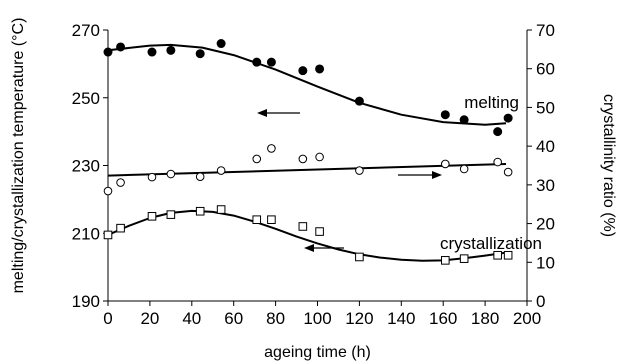 The width and height of the screenshot is (624, 364). Describe the element at coordinates (359, 318) in the screenshot. I see `x-tick-label: 120` at that location.